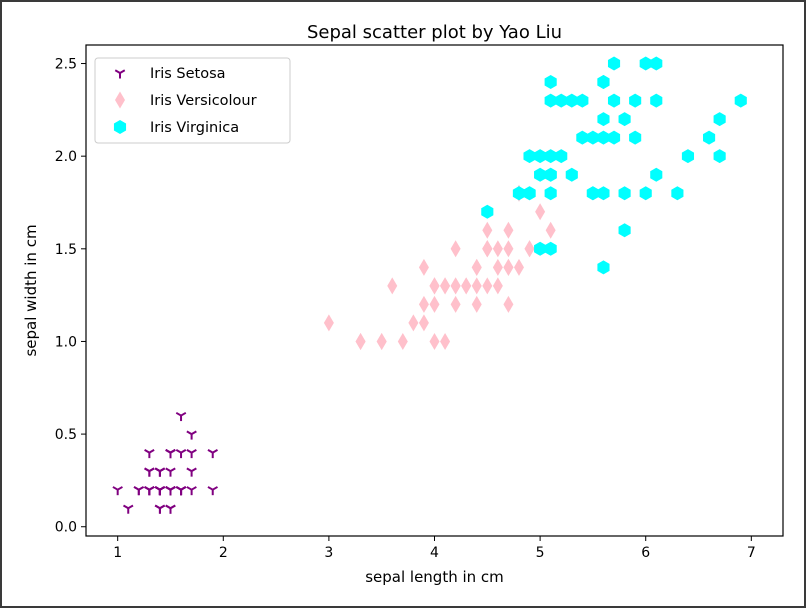  What do you see at coordinates (66, 528) in the screenshot?
I see `y-tick-label: 0.0` at bounding box center [66, 528].